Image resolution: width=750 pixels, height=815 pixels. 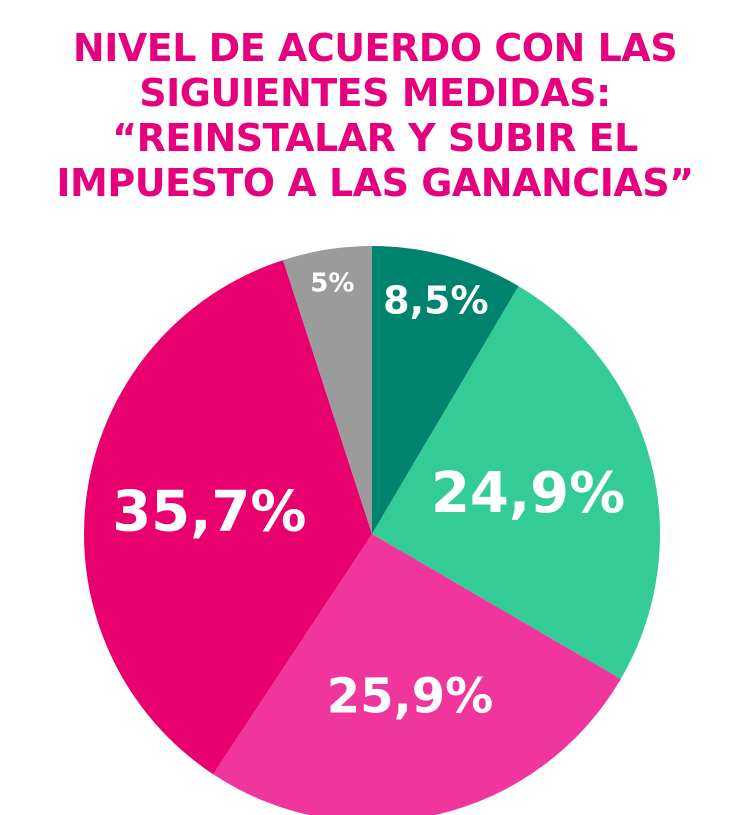 What do you see at coordinates (528, 493) in the screenshot?
I see `pie-slice-label-2: 24,9%` at bounding box center [528, 493].